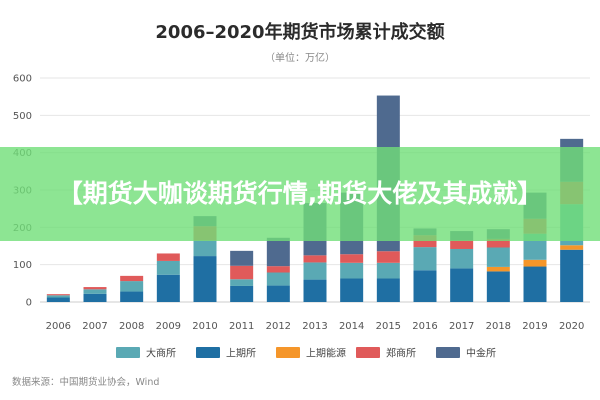 This screenshot has width=600, height=400. Describe the element at coordinates (461, 326) in the screenshot. I see `x-tick-label: 2017` at that location.